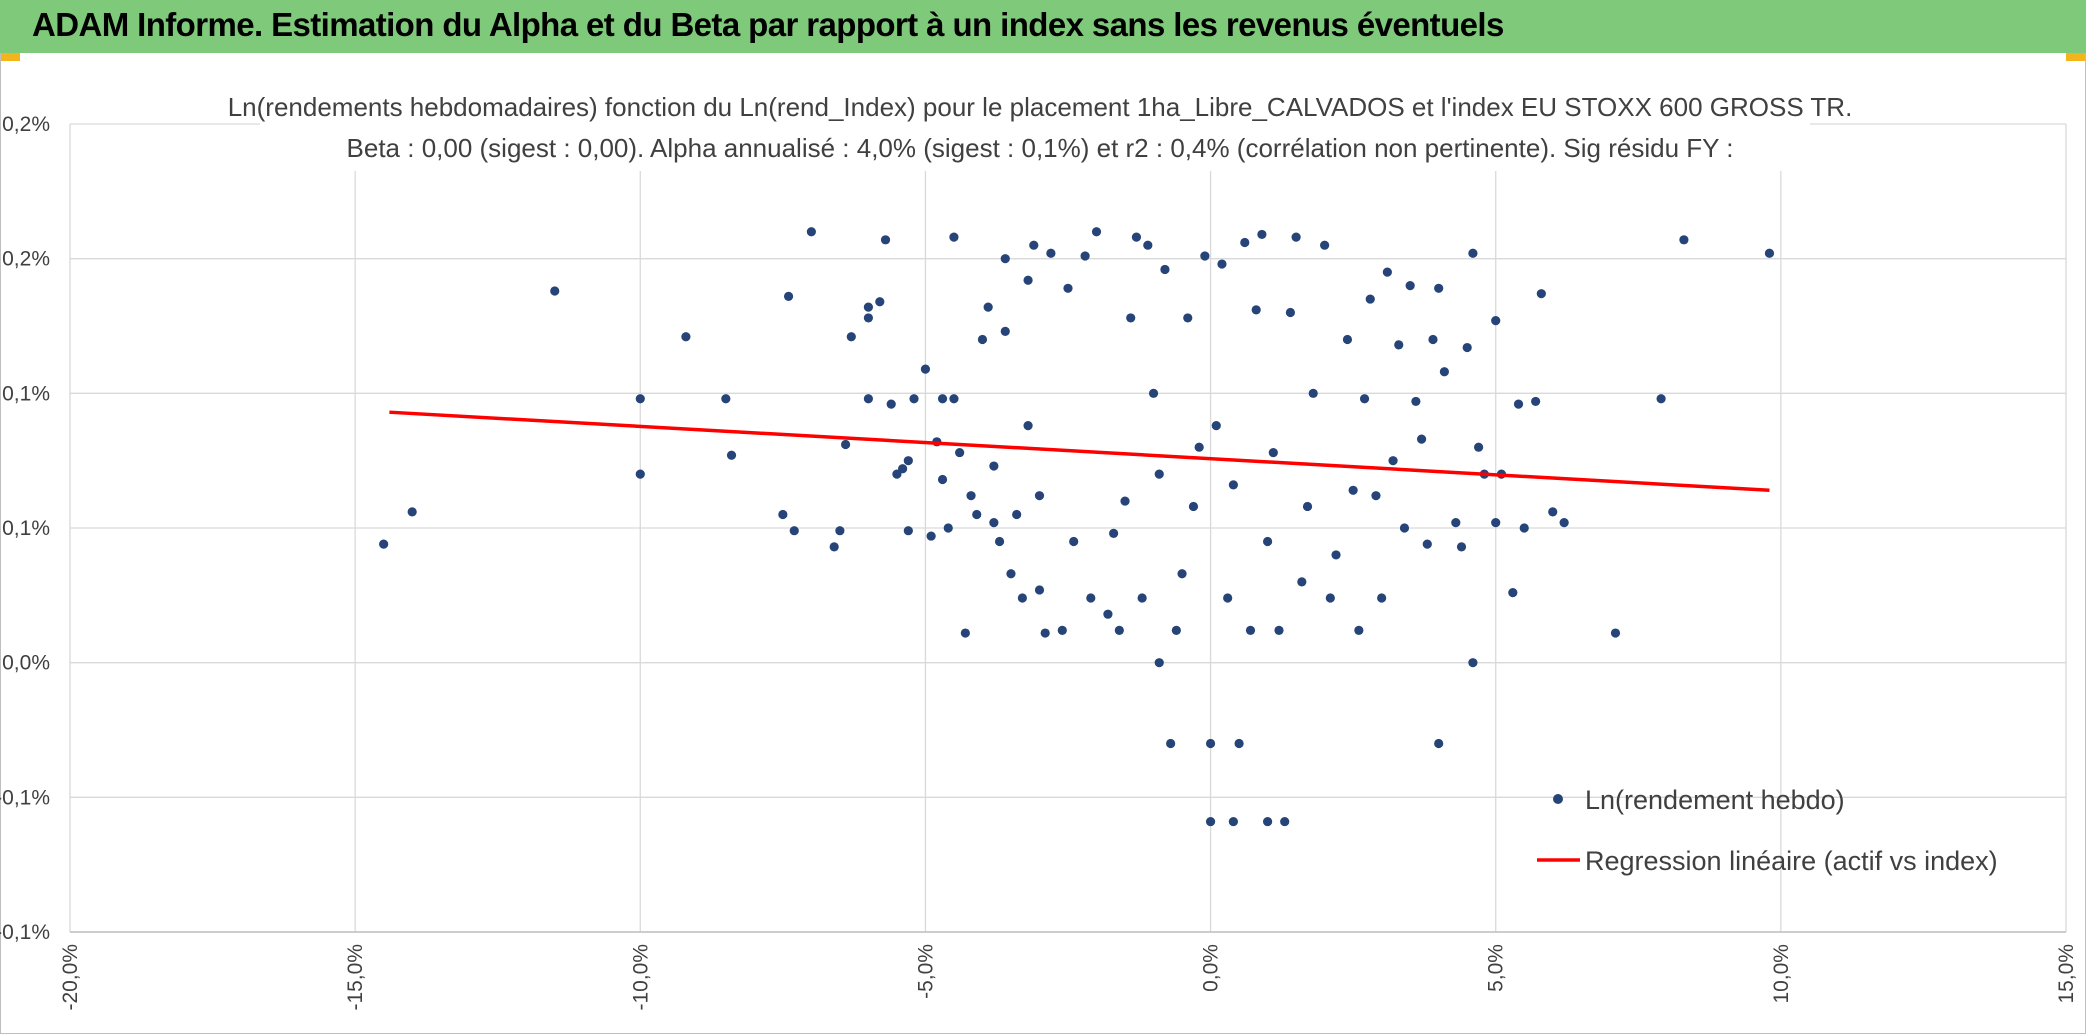  Describe the element at coordinates (1211, 968) in the screenshot. I see `x-tick-label: 0,0%` at that location.